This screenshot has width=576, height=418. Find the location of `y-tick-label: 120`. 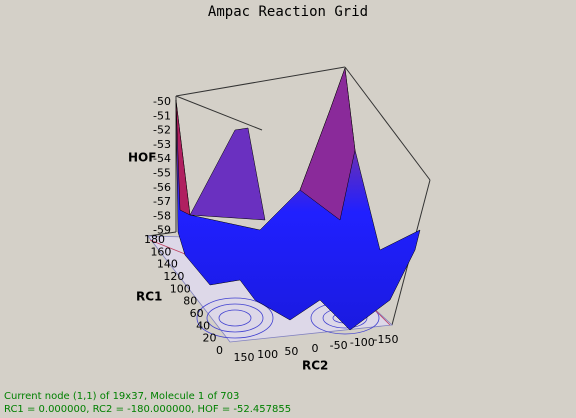

y-tick-label: 120 is located at coordinates (173, 276).